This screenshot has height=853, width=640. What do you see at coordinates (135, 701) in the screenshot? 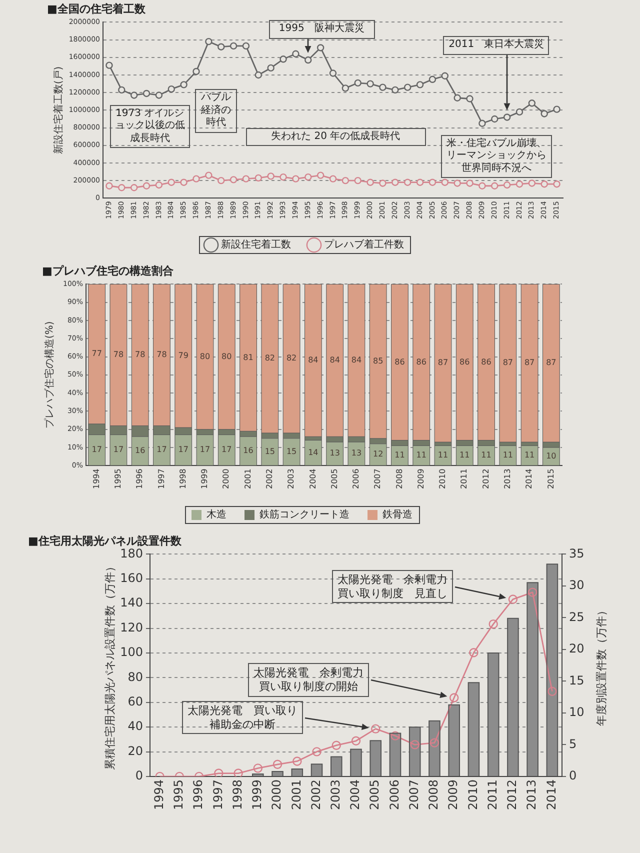
I see `y-tick-label: 60` at bounding box center [135, 701].